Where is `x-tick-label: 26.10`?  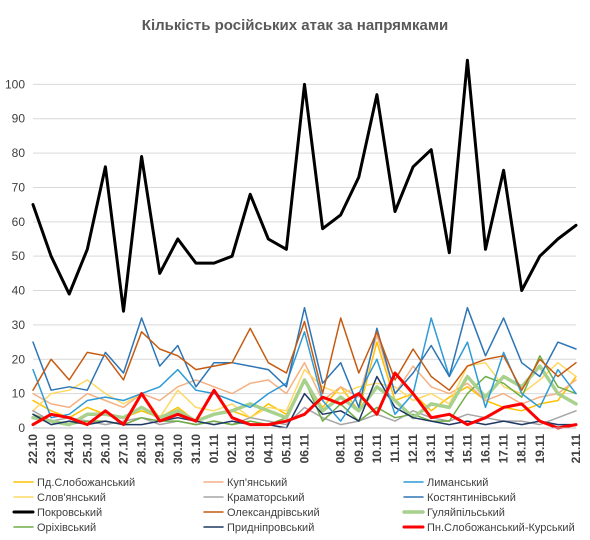 x-tick-label: 26.10 is located at coordinates (105, 449).